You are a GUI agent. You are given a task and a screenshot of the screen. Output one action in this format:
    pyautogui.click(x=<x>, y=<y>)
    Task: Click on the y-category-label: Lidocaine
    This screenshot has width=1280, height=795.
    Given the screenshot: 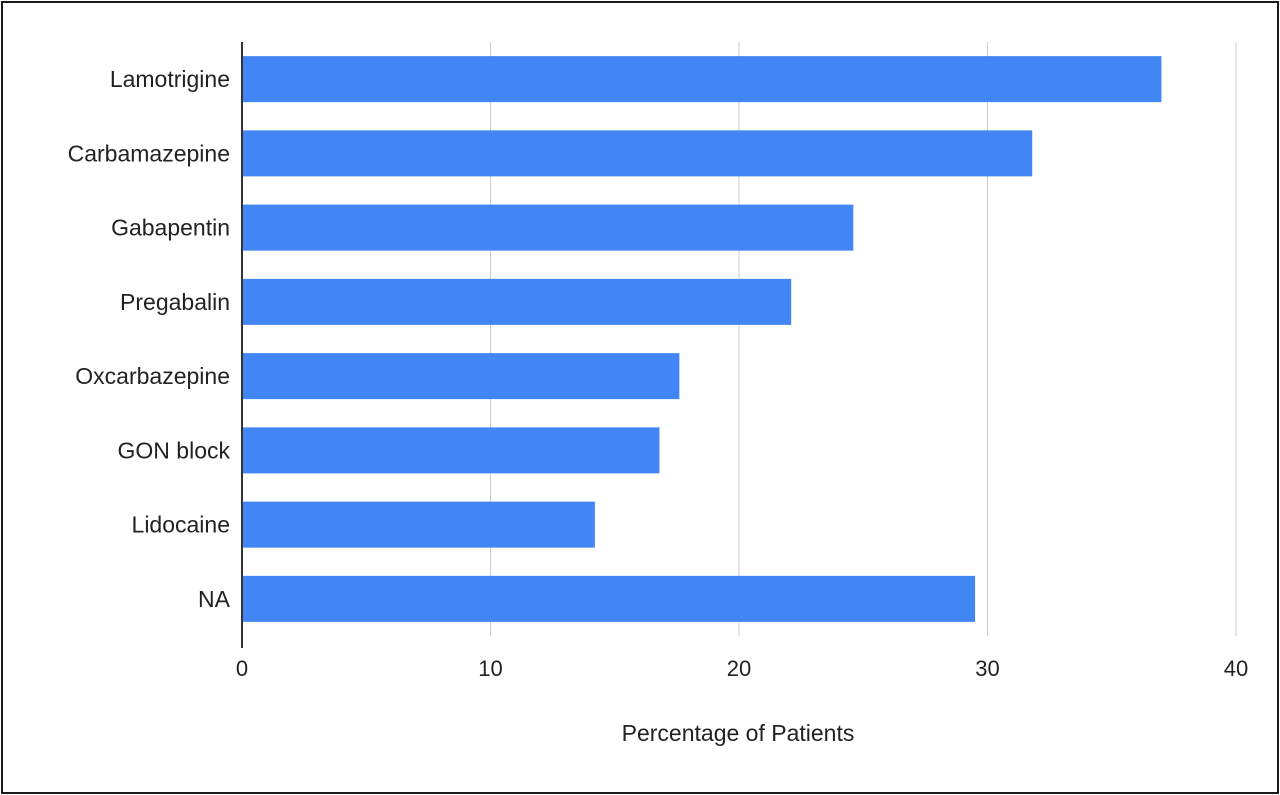 What is the action you would take?
    pyautogui.click(x=181, y=525)
    